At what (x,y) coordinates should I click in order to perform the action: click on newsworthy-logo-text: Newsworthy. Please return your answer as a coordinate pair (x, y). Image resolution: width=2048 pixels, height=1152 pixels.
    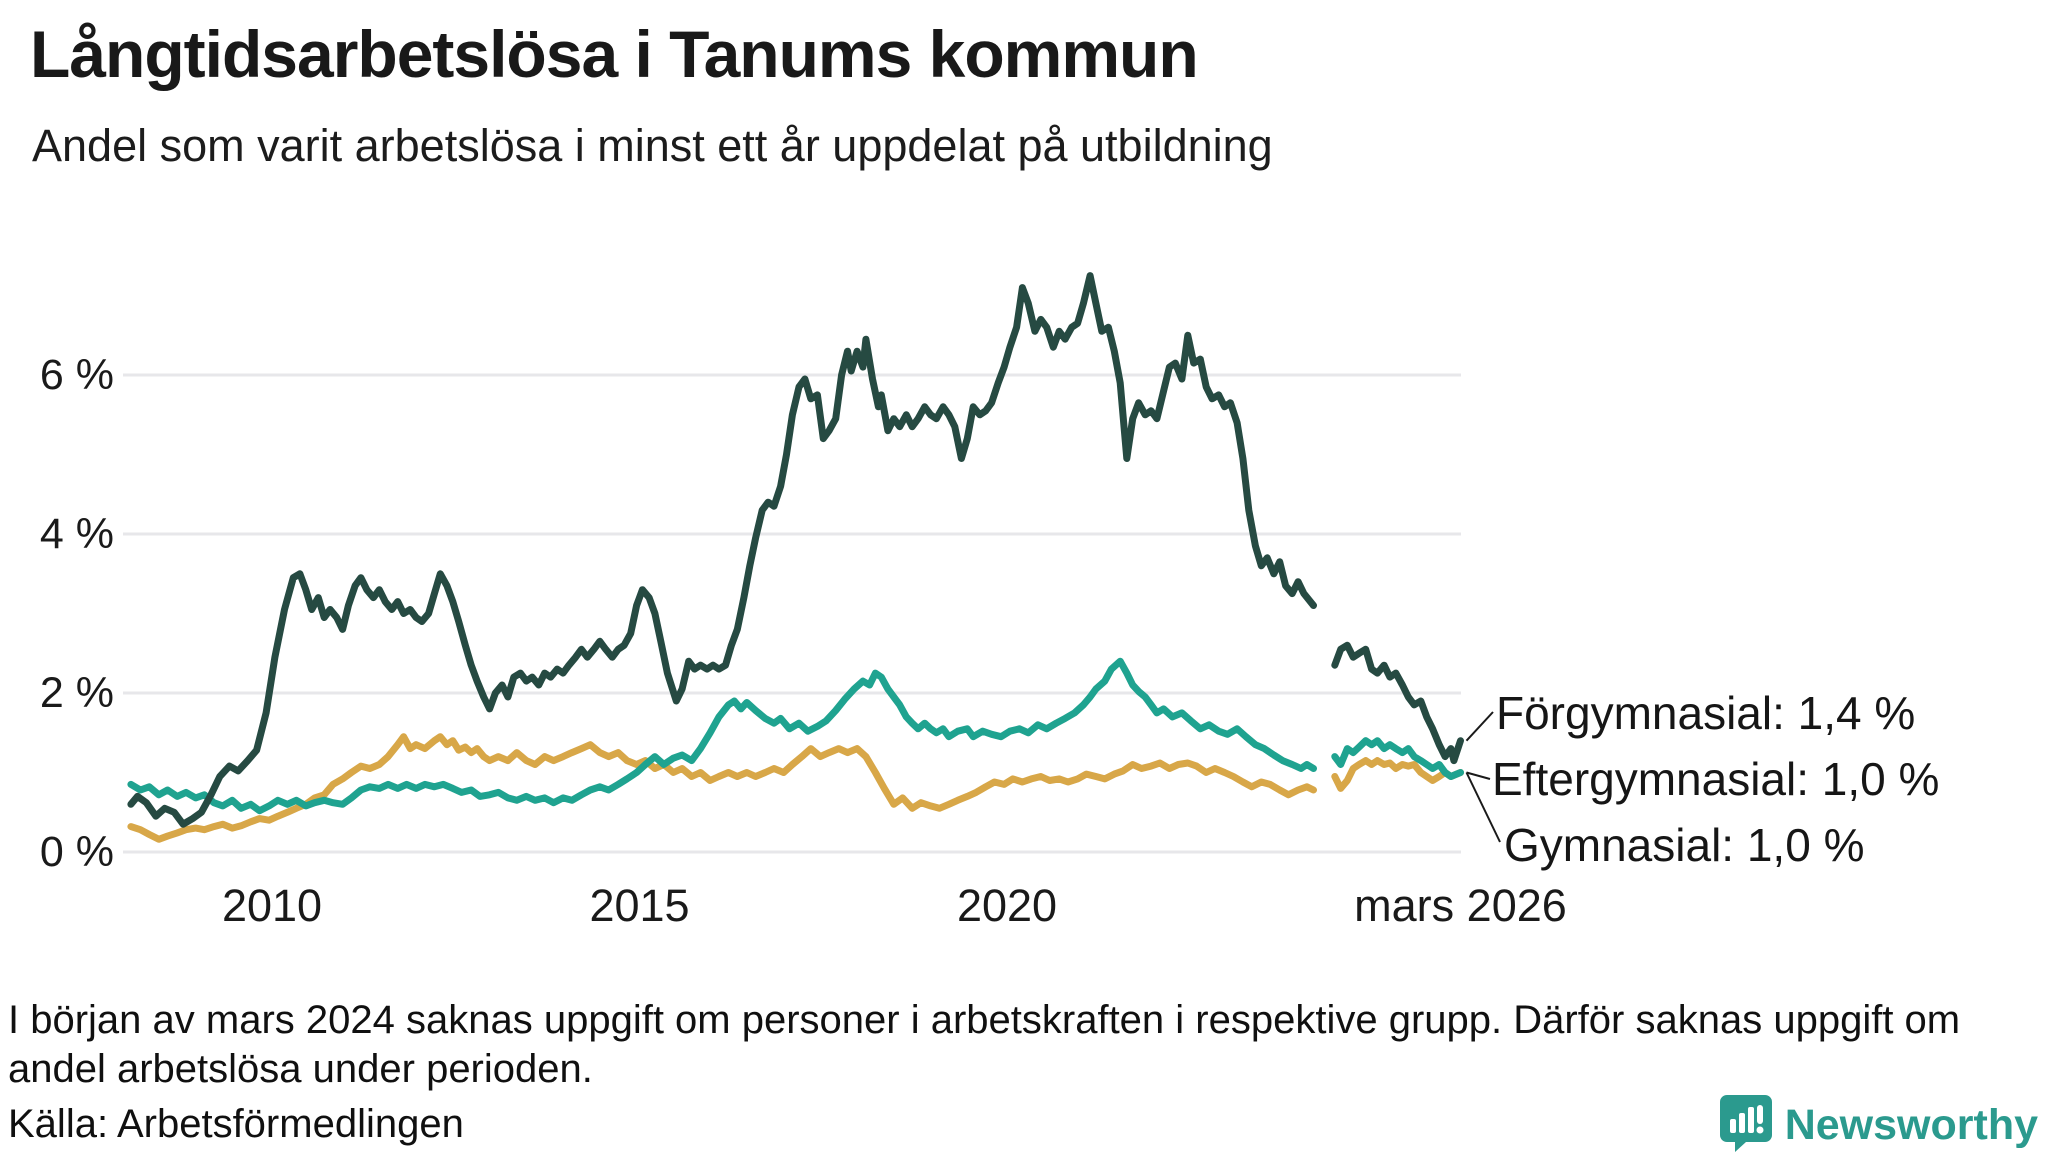
    Looking at the image, I should click on (1911, 1125).